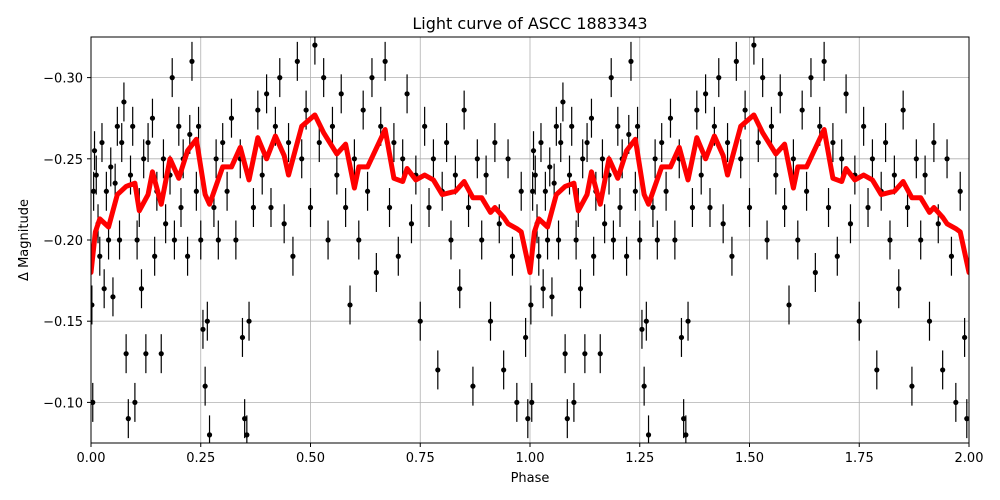  I want to click on x-tick-label: 2.00, so click(969, 458).